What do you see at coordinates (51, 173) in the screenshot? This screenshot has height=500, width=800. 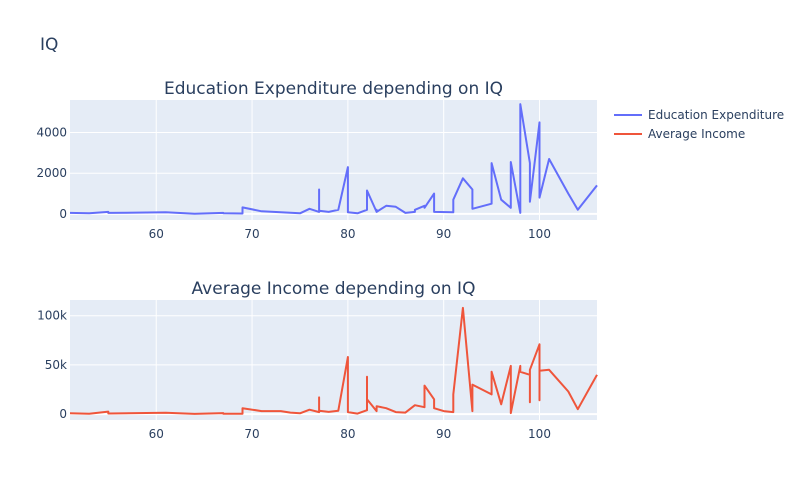 I see `y-tick-label: 2000` at bounding box center [51, 173].